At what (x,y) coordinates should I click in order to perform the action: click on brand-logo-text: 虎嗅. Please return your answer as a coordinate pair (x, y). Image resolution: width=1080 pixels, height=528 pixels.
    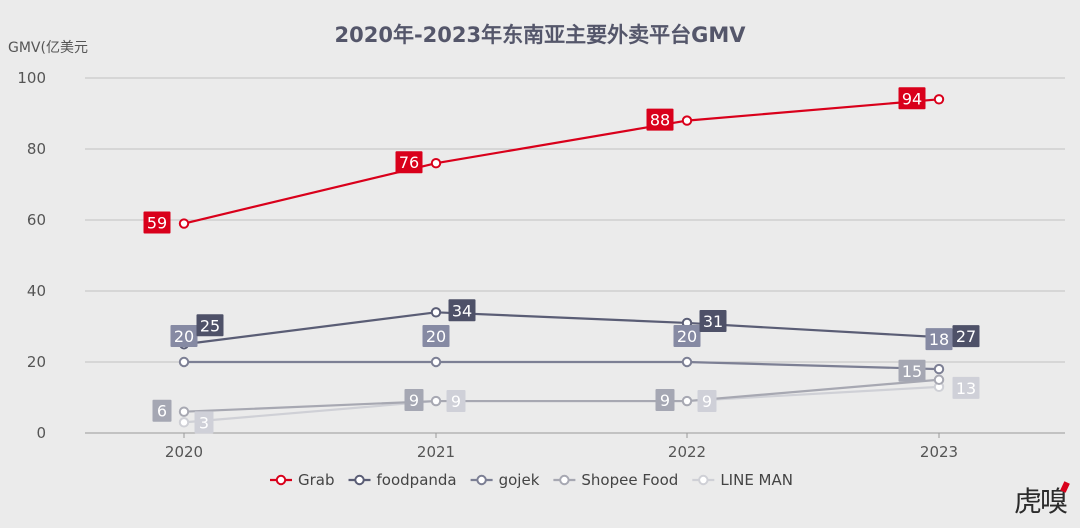
    Looking at the image, I should click on (1040, 501).